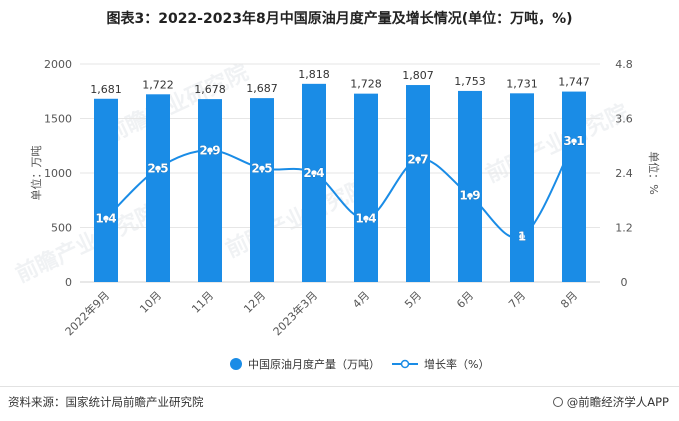 The height and width of the screenshot is (421, 679). Describe the element at coordinates (262, 88) in the screenshot. I see `bar-value-label: 1,687` at that location.